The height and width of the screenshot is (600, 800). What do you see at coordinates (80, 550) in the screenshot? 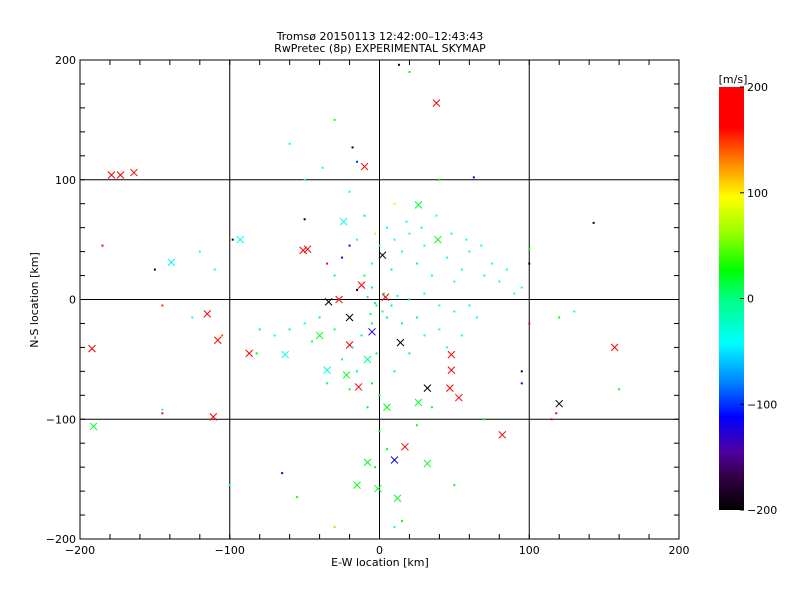
I see `x-tick-label: −200` at bounding box center [80, 550].